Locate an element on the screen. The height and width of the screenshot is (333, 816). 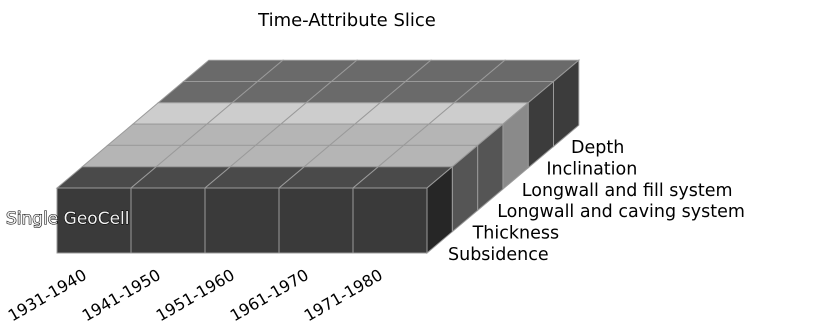
time-period-label: 1931-1940 is located at coordinates (47, 295).